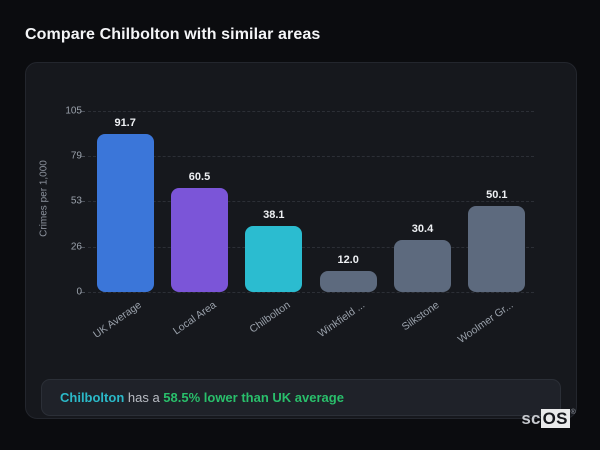  What do you see at coordinates (76, 247) in the screenshot?
I see `y-tick-label: 26` at bounding box center [76, 247].